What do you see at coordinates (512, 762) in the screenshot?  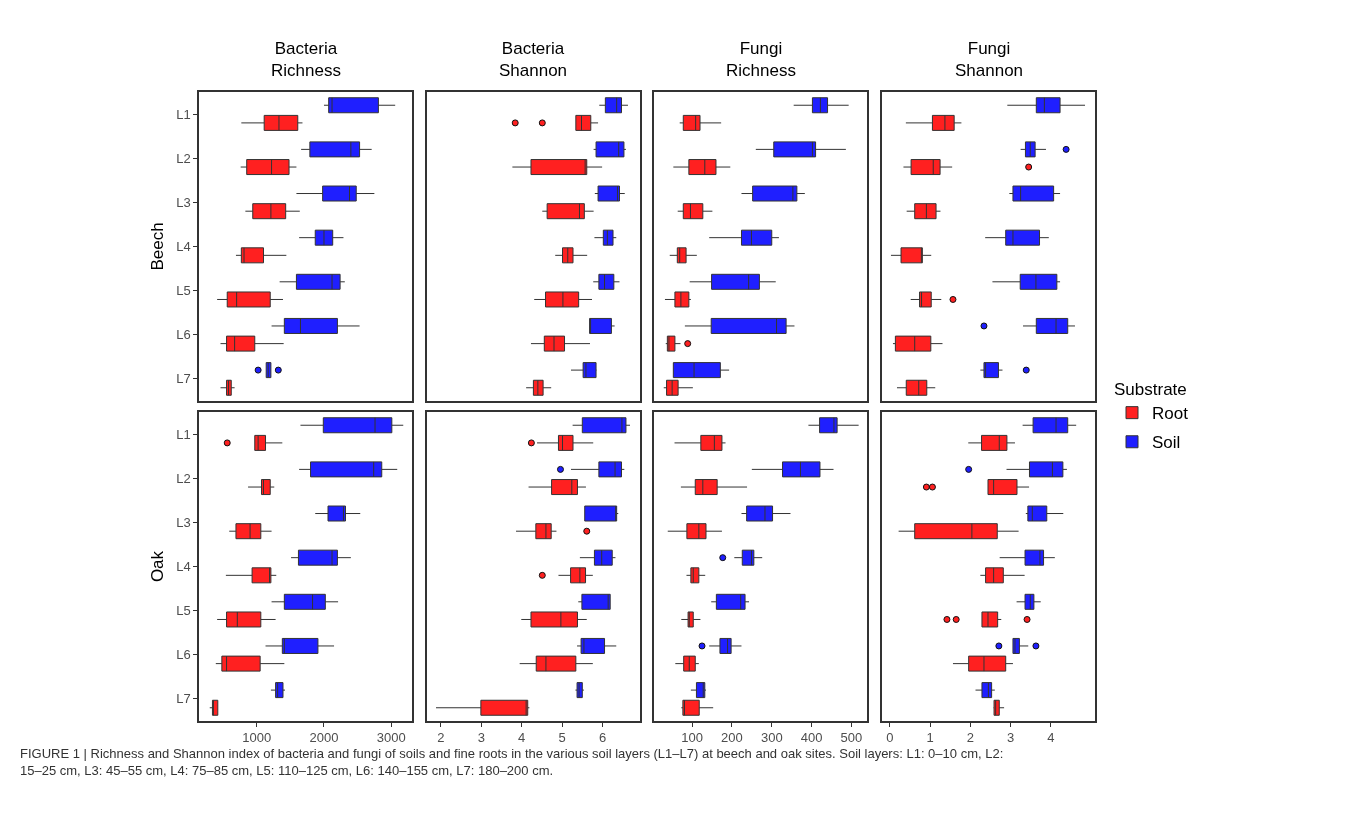 I see `caption: FIGURE 1 | Richness and Shannon index of bacteria and fungi of soils and fine roots in the various soil layers (L1–L7) at beech and oak sites. Soil layers: L1: 0–10 cm, L2: 15–25 cm, L3: 45–55 cm, L4: 75–85 cm, L5: 110–125 cm, L6: 140–155 cm, L7: 180–200 cm.` at bounding box center [512, 762].